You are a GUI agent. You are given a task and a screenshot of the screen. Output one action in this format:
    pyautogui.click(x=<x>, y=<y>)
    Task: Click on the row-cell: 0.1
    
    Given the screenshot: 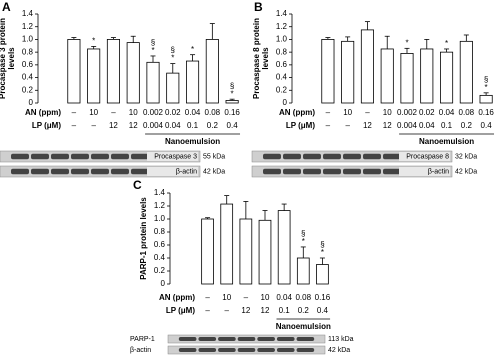 What is the action you would take?
    pyautogui.click(x=285, y=310)
    